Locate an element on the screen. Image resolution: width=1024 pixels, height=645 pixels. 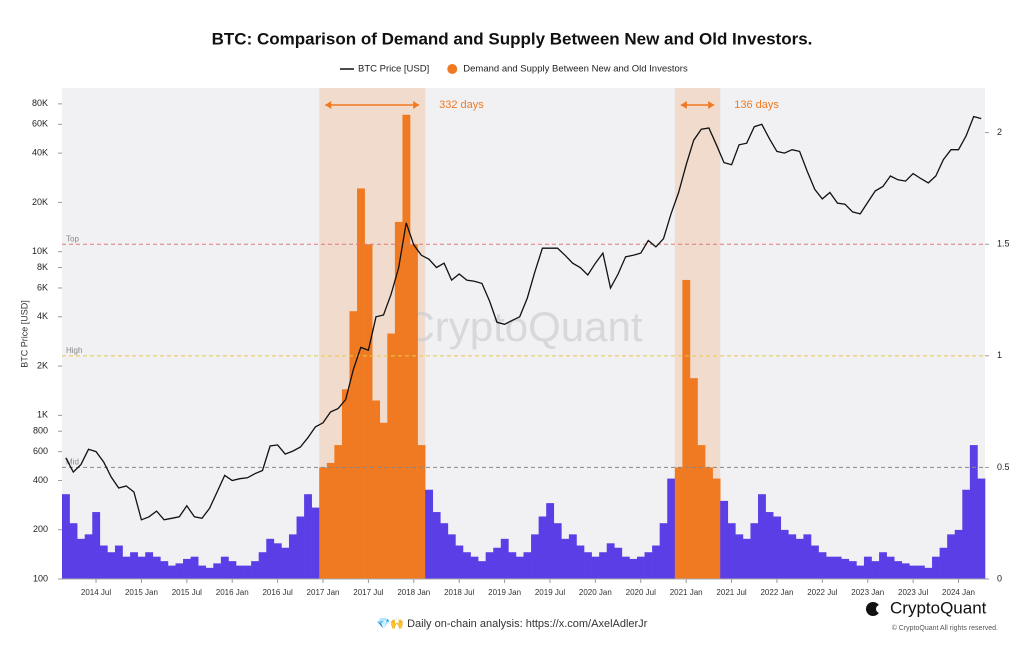
x-tick-label: 2018 Jan is located at coordinates (413, 592).